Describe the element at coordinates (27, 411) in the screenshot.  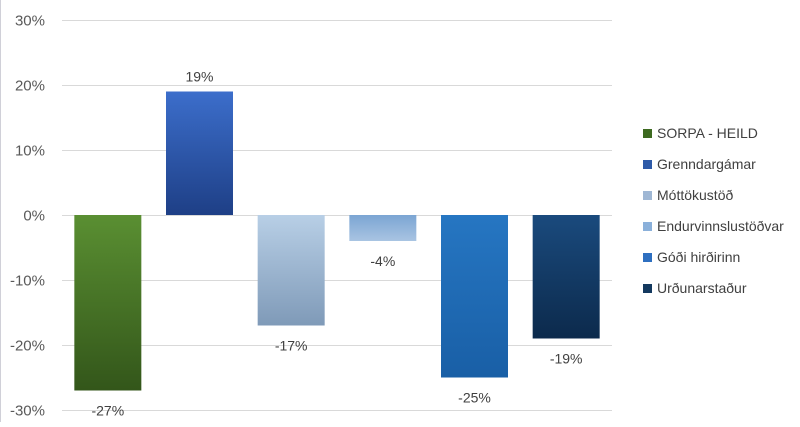
I see `y-tick-label: -30%` at that location.